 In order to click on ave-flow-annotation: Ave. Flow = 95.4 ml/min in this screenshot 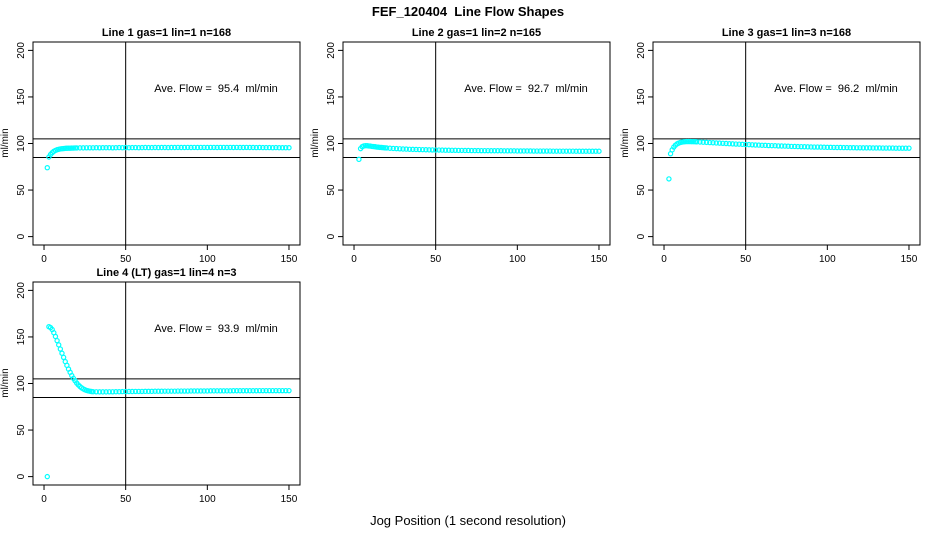, I will do `click(216, 89)`.